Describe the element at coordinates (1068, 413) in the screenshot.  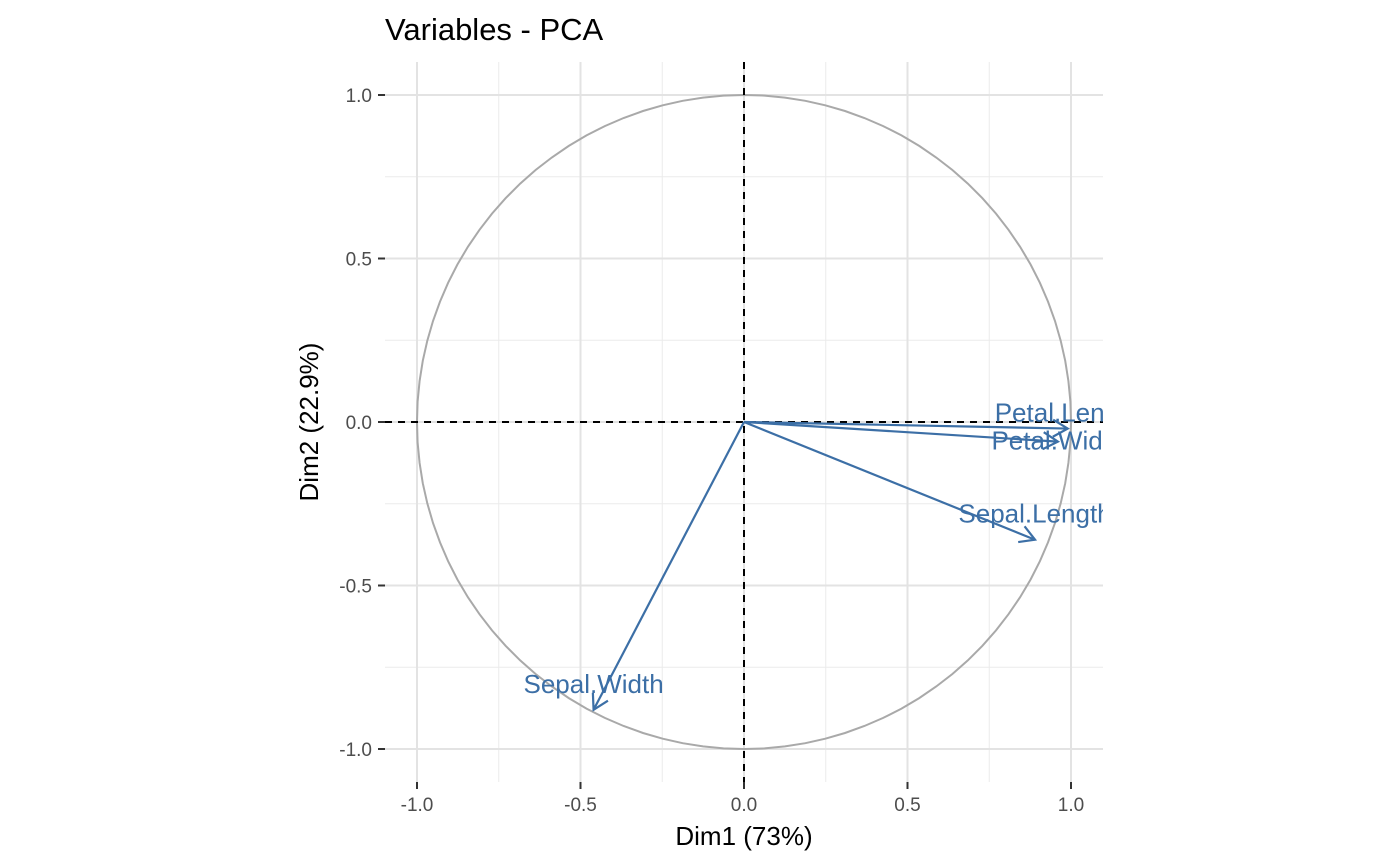
I see `variable-label: Petal.Length` at that location.